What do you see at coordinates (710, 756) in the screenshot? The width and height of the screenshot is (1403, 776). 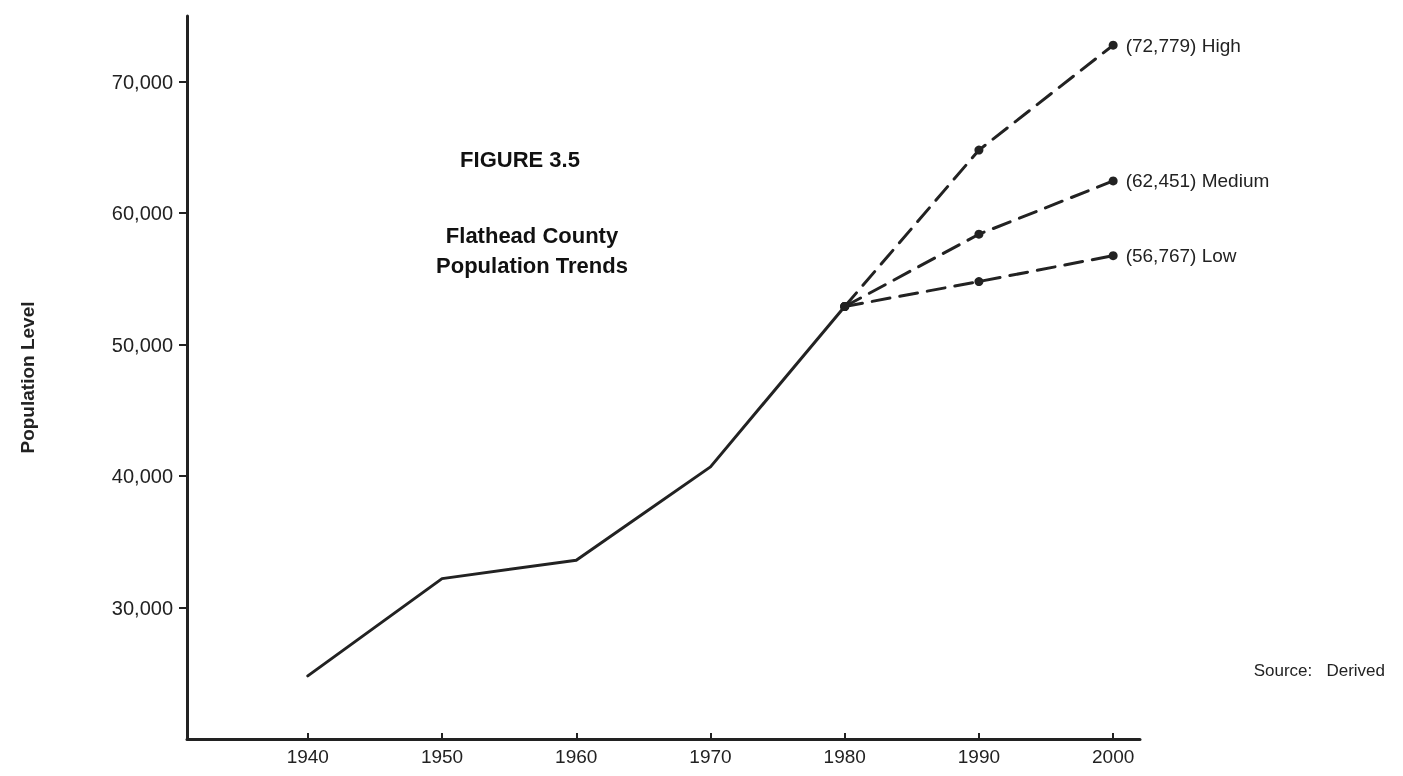 I see `x-tick-label: 1970` at bounding box center [710, 756].